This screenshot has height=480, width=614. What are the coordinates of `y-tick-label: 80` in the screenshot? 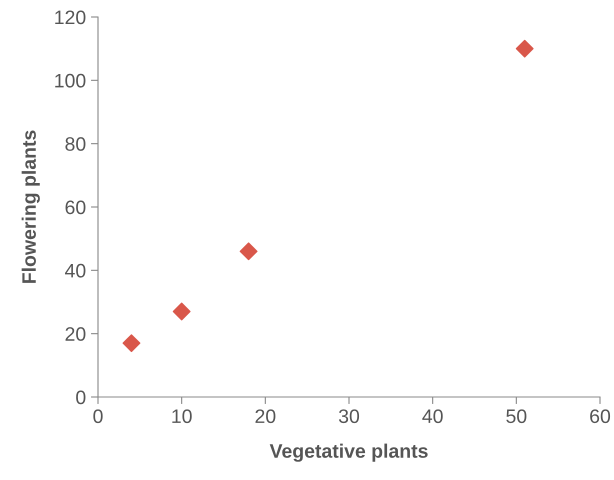 It's located at (75, 144).